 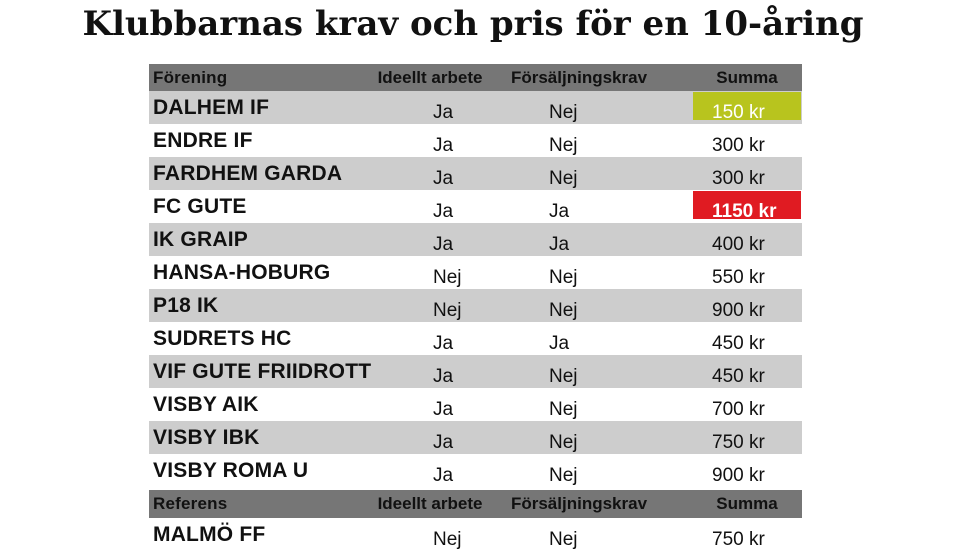 What do you see at coordinates (475, 173) in the screenshot?
I see `table-row: FARDHEM GARDA Ja Nej 300 kr` at bounding box center [475, 173].